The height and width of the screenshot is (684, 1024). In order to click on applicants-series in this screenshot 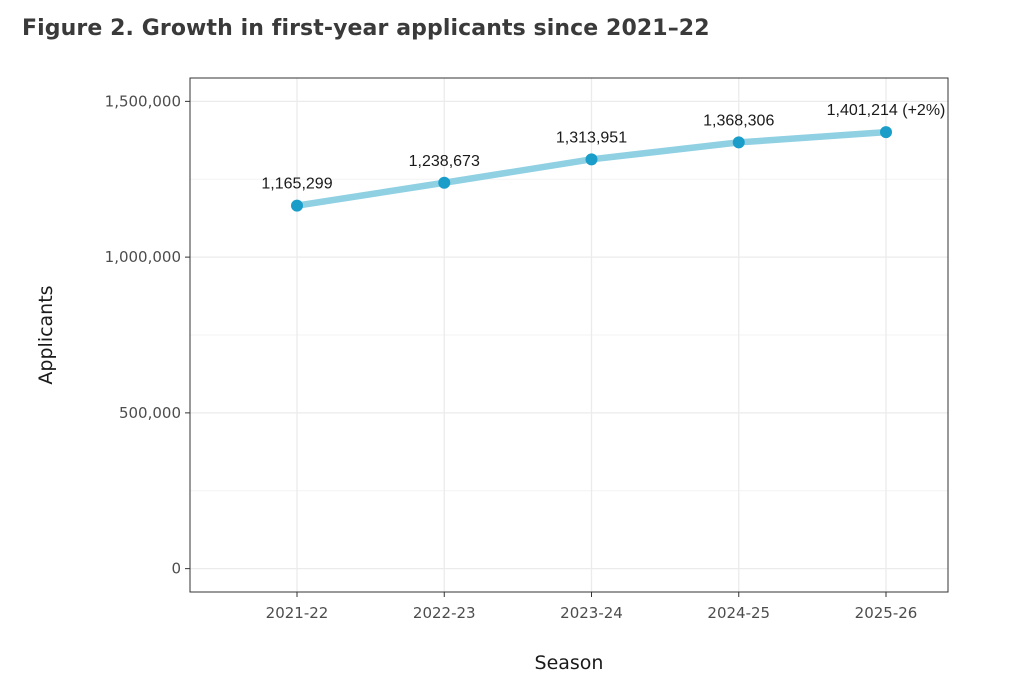, I will do `click(591, 169)`.